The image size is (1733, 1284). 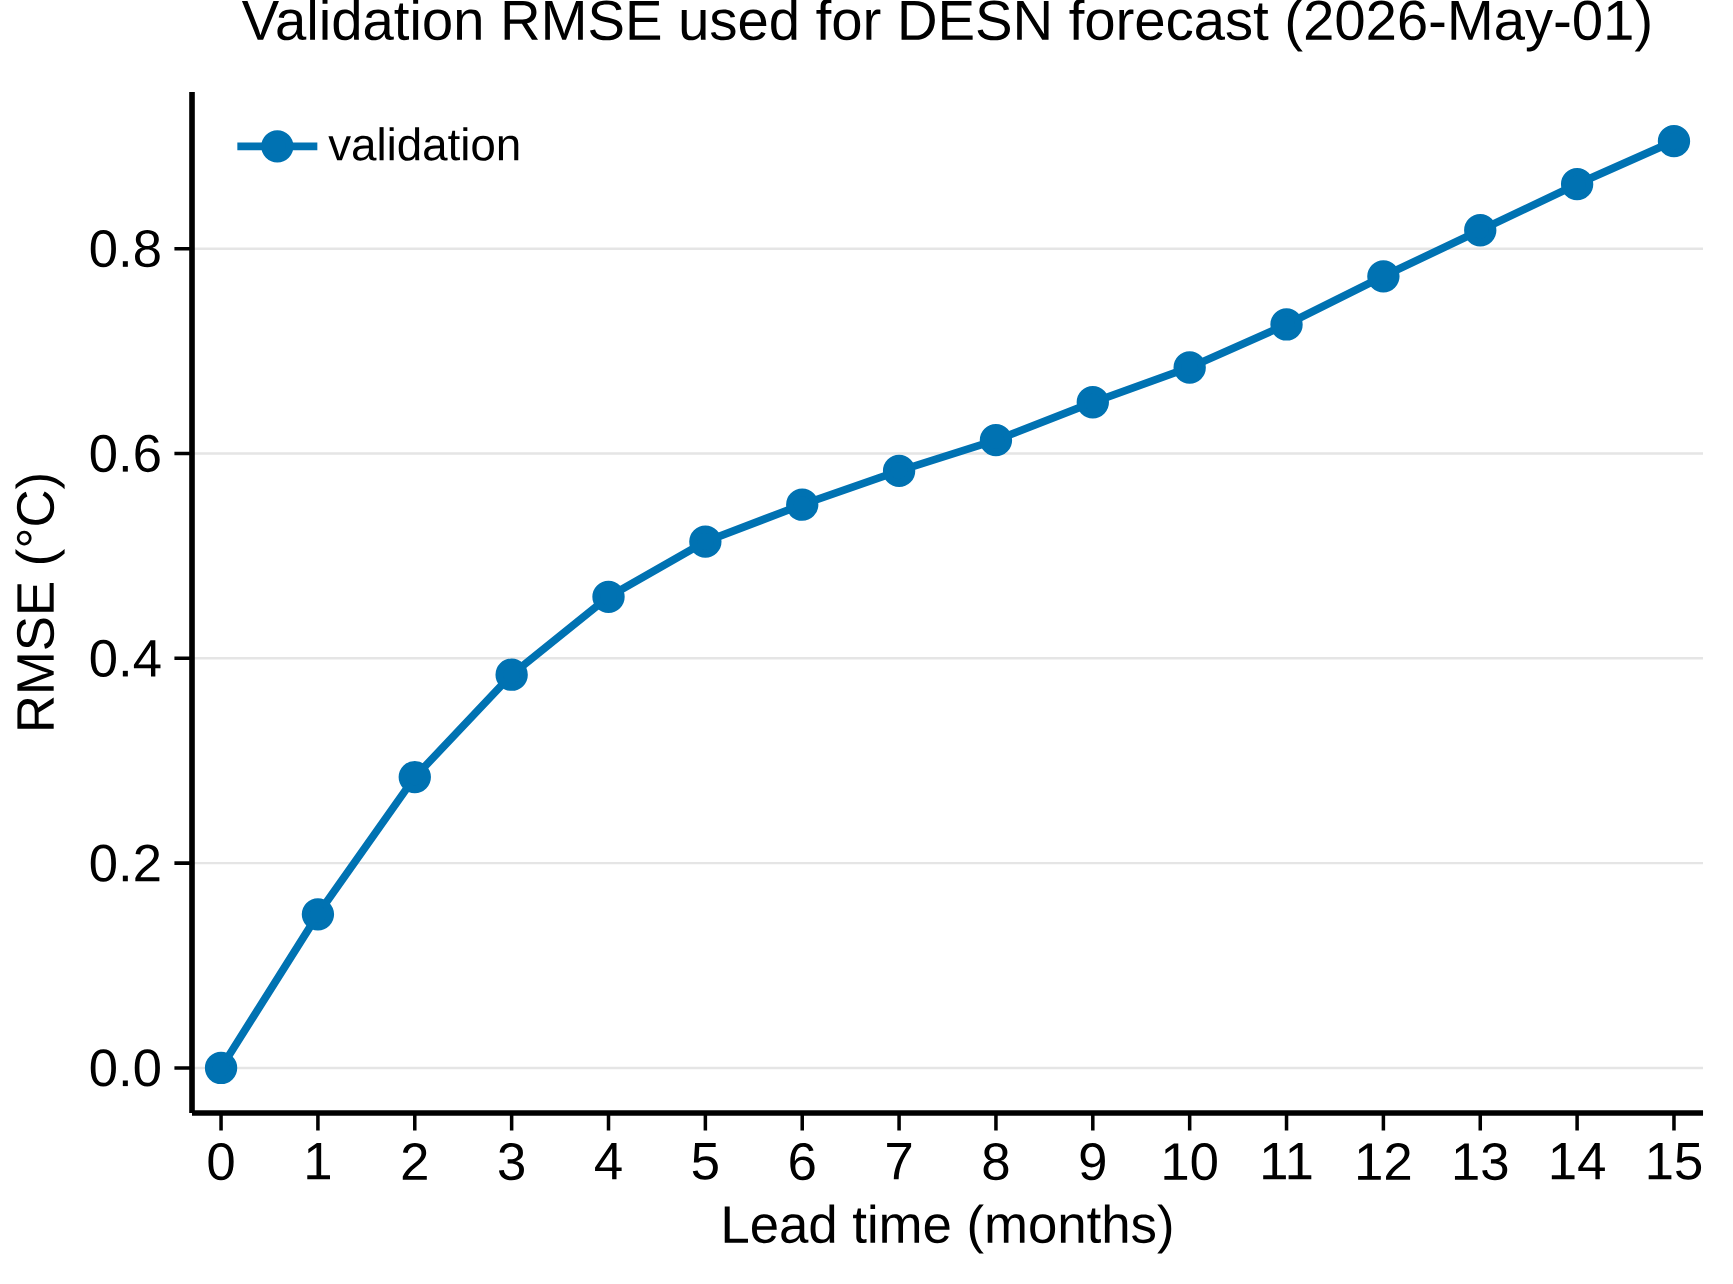 I want to click on x-tick-label: 7, so click(x=899, y=1161).